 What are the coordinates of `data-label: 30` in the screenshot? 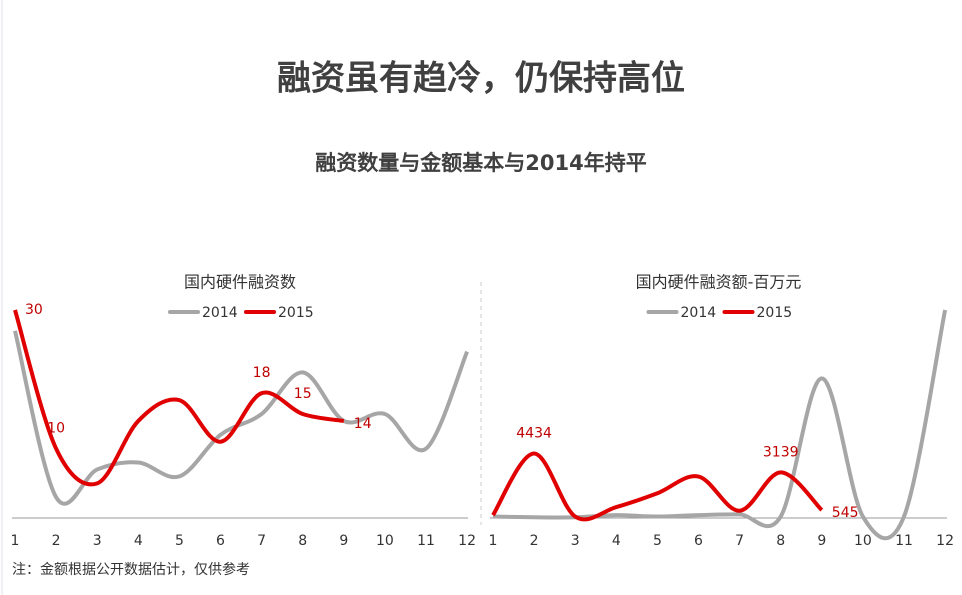 It's located at (34, 310).